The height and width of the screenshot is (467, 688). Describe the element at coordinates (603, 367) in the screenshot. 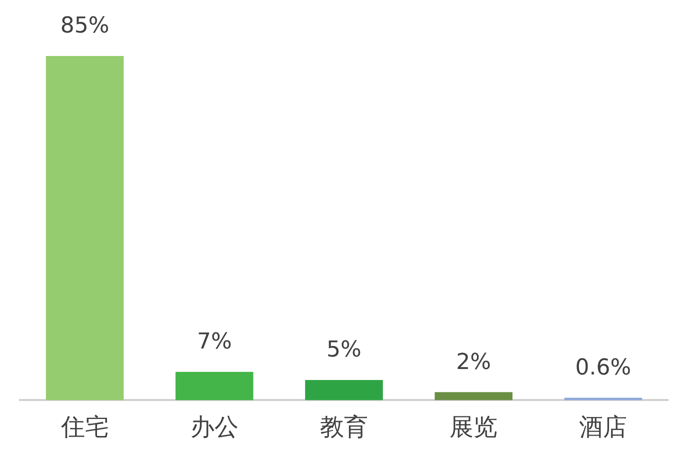

I see `data-label: 0.6%` at that location.